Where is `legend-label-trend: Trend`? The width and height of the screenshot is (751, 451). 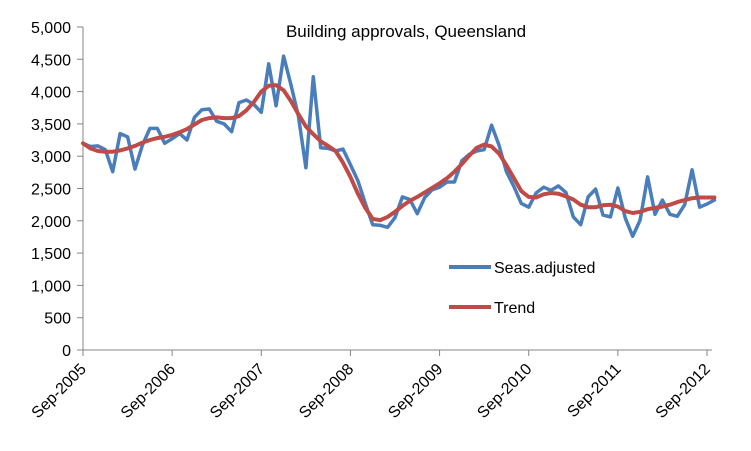
legend-label-trend: Trend is located at coordinates (514, 308).